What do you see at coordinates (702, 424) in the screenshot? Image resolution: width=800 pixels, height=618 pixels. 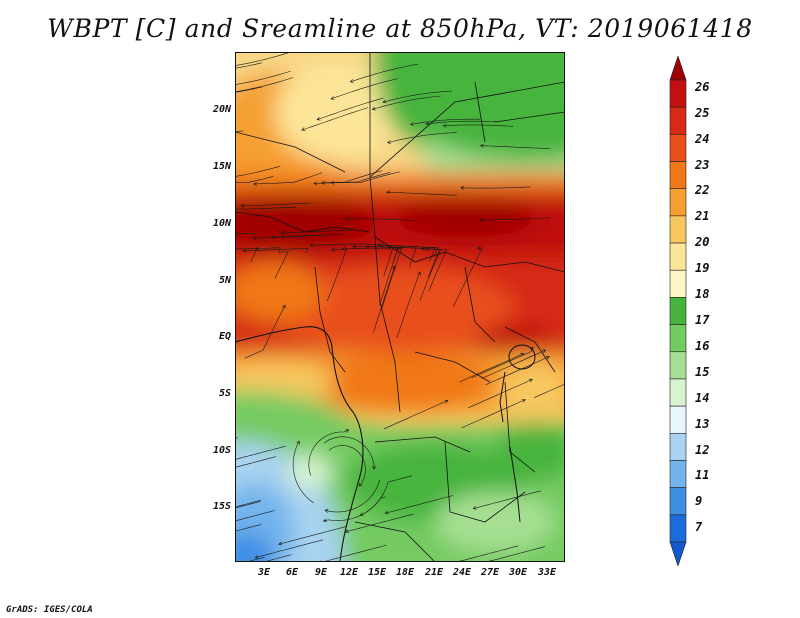 I see `colorbar-label: 13` at bounding box center [702, 424].